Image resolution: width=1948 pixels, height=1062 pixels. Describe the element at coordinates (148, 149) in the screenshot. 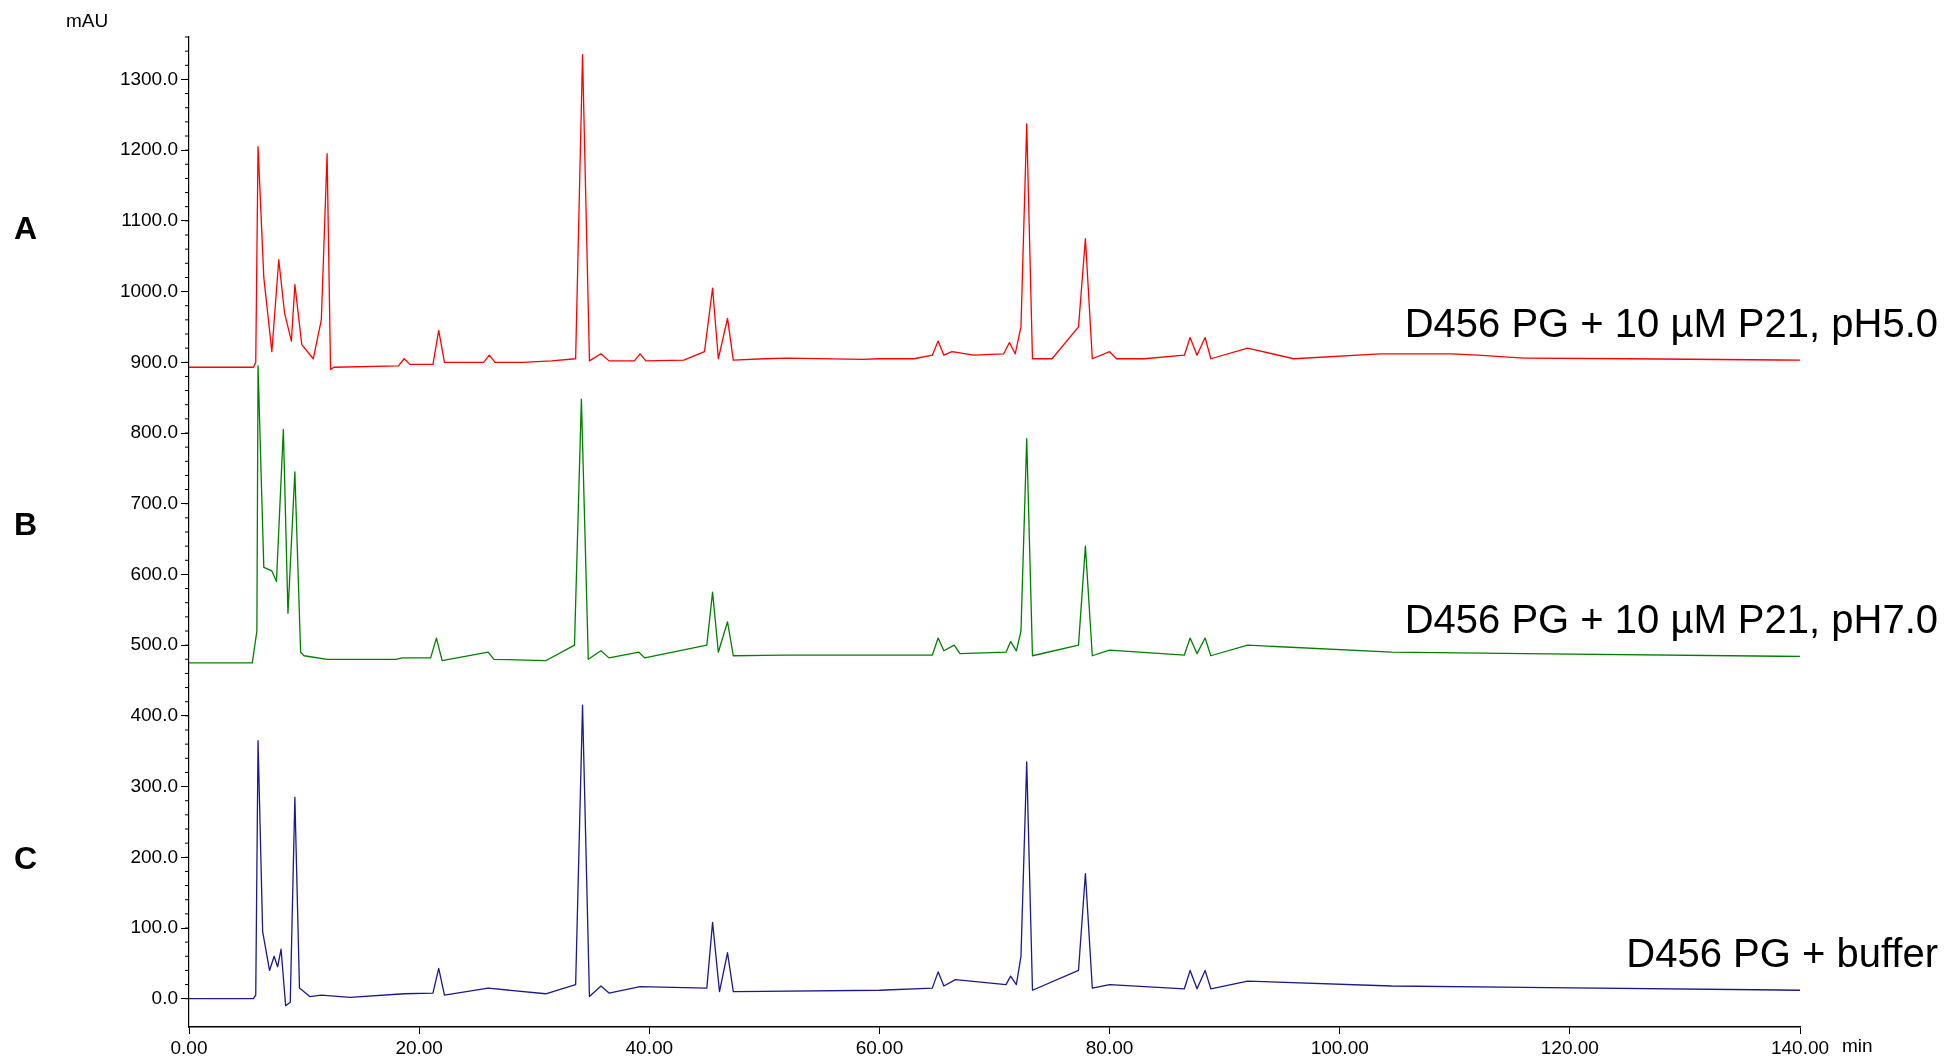

I see `y-tick-label: 1200.0` at that location.